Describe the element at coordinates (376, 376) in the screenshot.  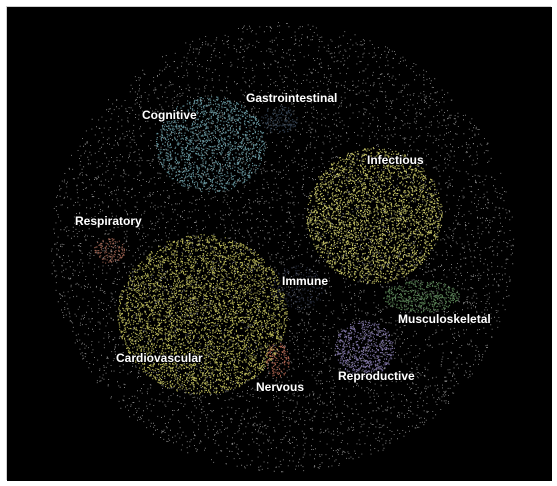
I see `label-reproductive: Reproductive` at that location.